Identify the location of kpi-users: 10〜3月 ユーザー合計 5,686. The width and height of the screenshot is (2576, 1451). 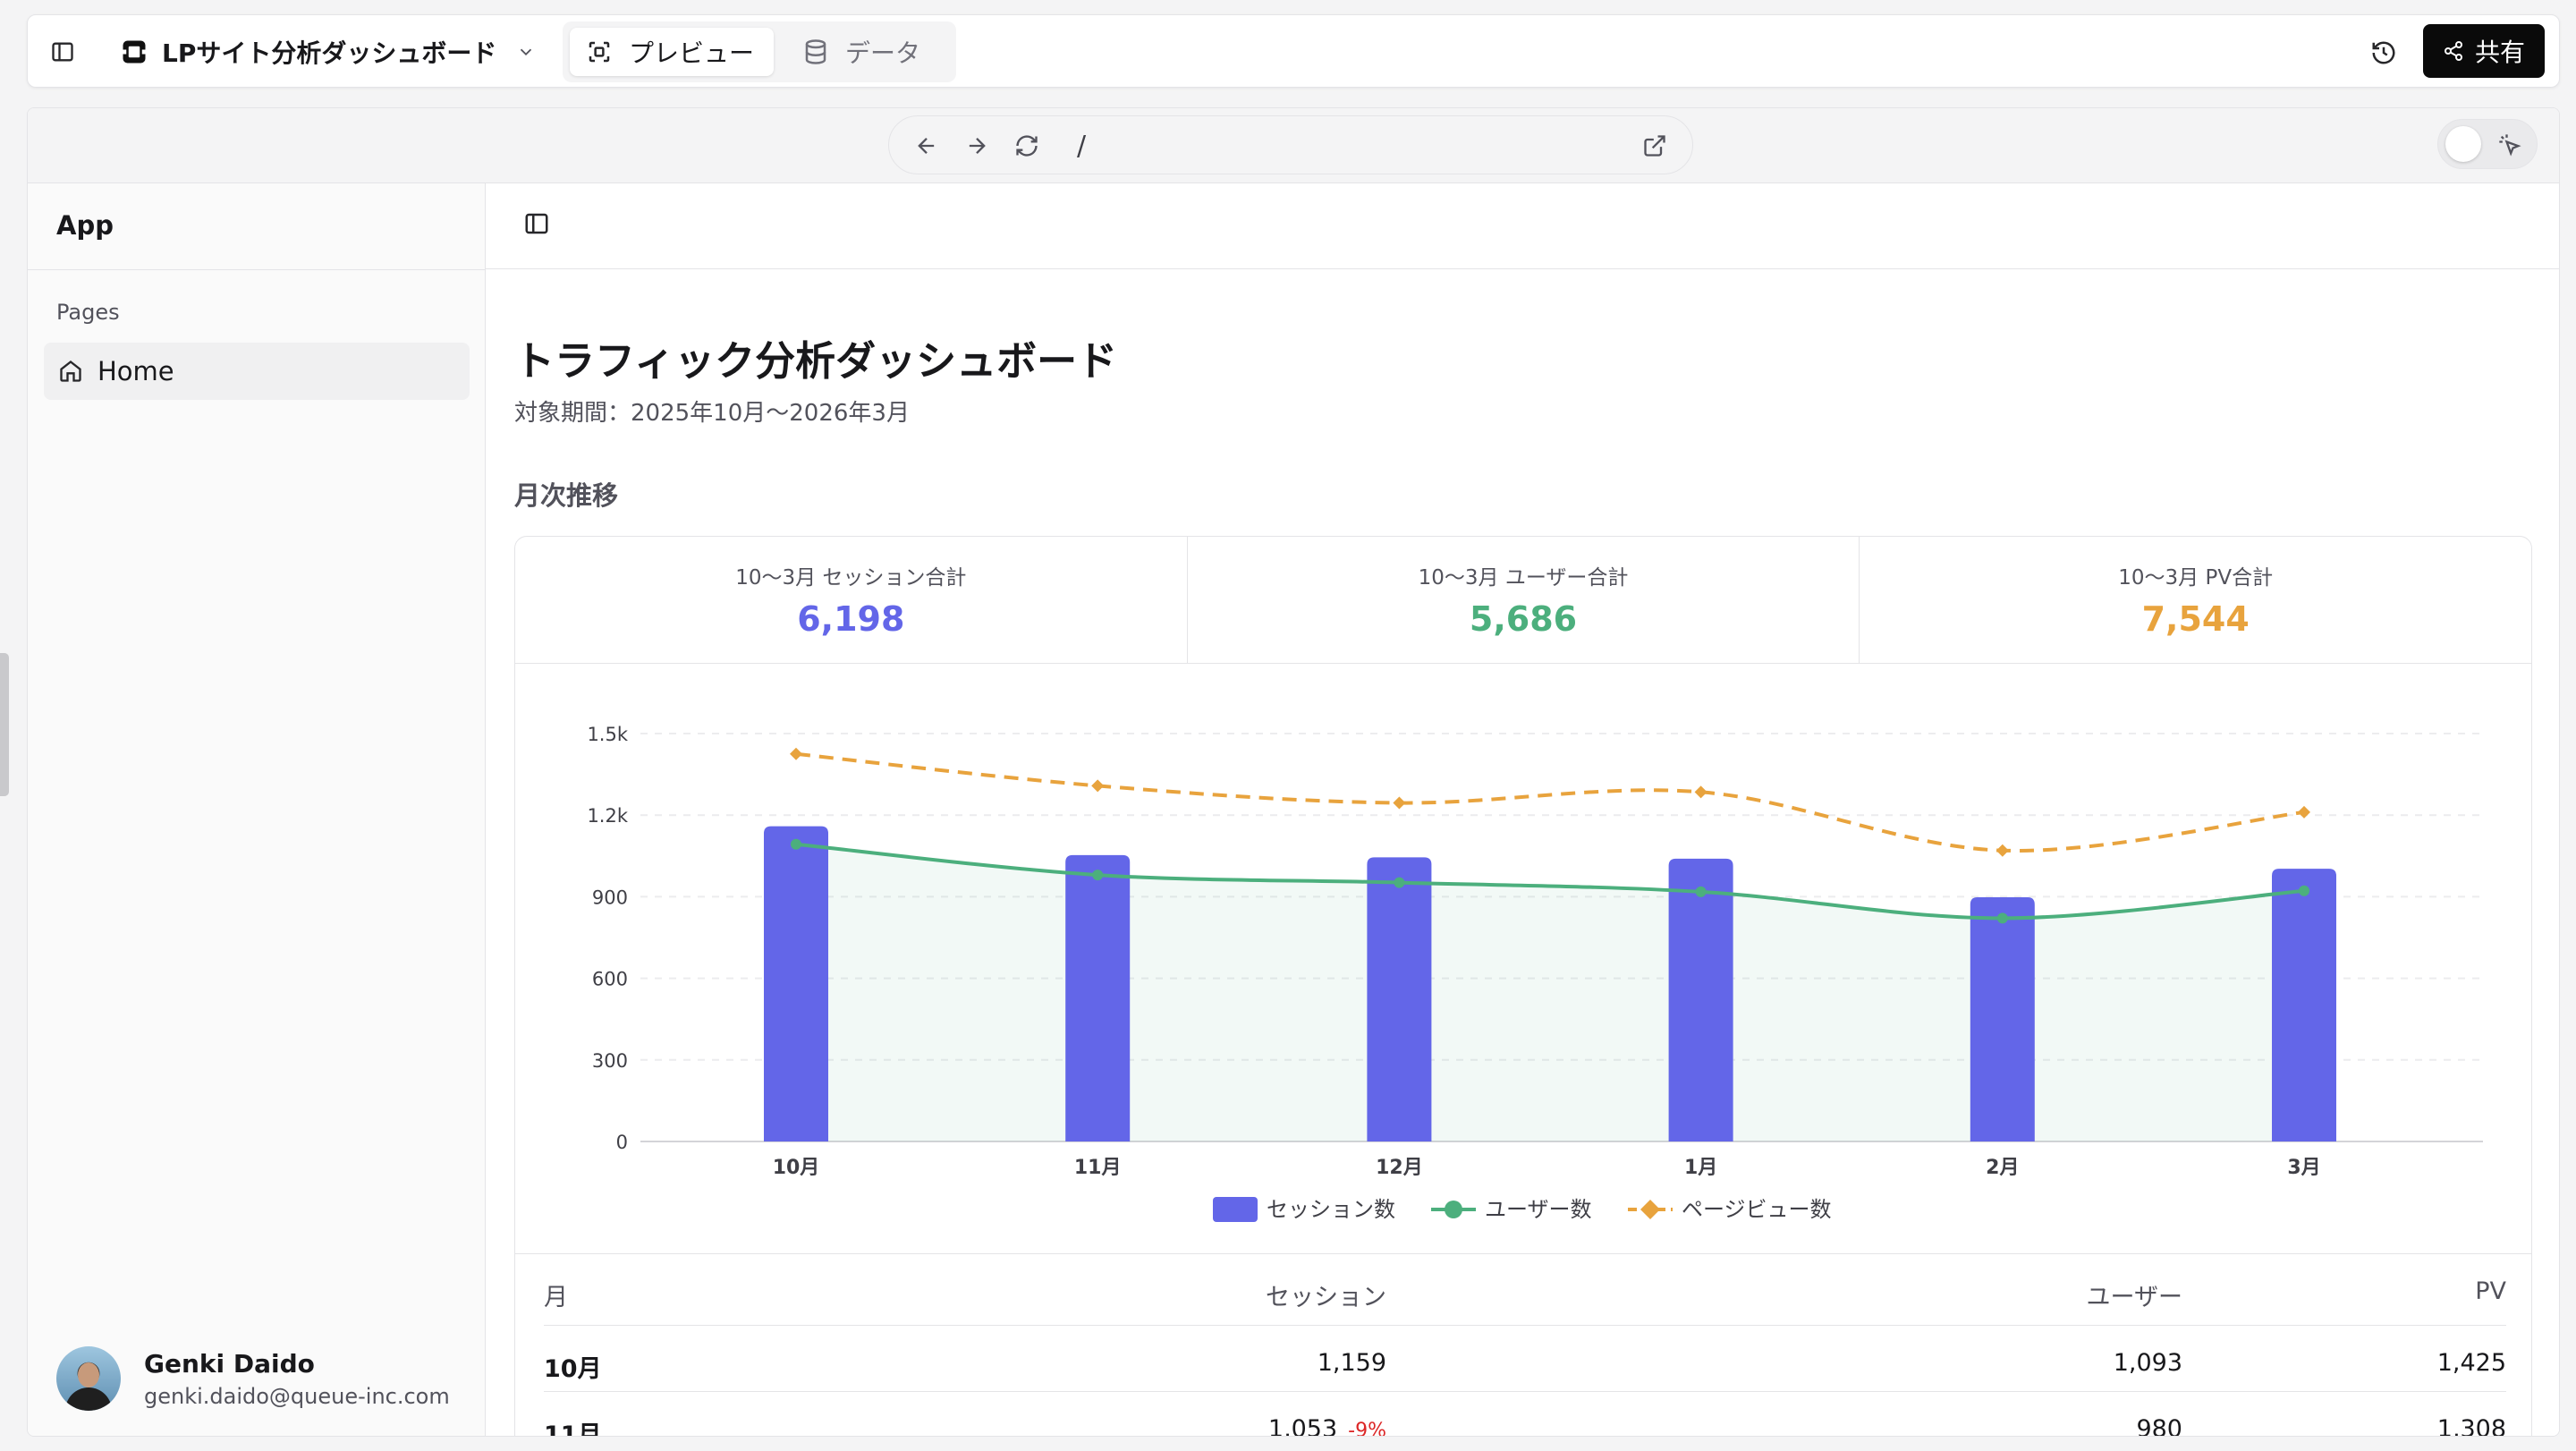
(1524, 600).